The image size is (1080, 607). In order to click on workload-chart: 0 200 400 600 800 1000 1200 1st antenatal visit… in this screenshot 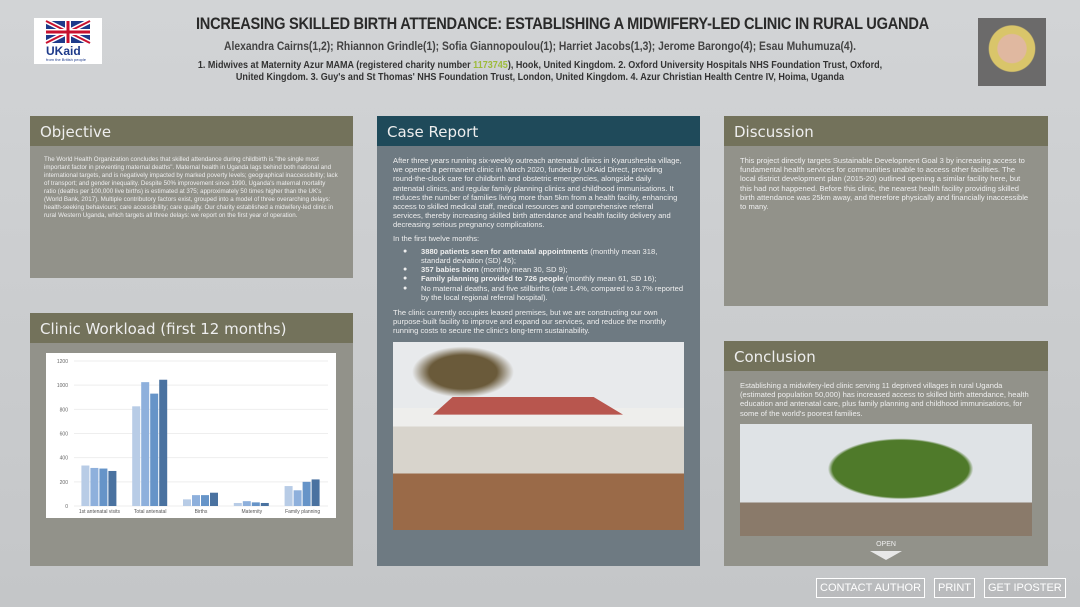, I will do `click(191, 435)`.